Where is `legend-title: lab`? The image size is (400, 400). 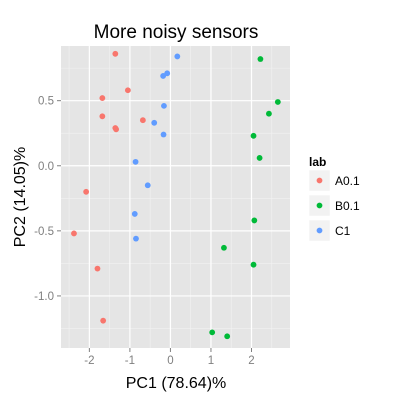 legend-title: lab is located at coordinates (317, 162).